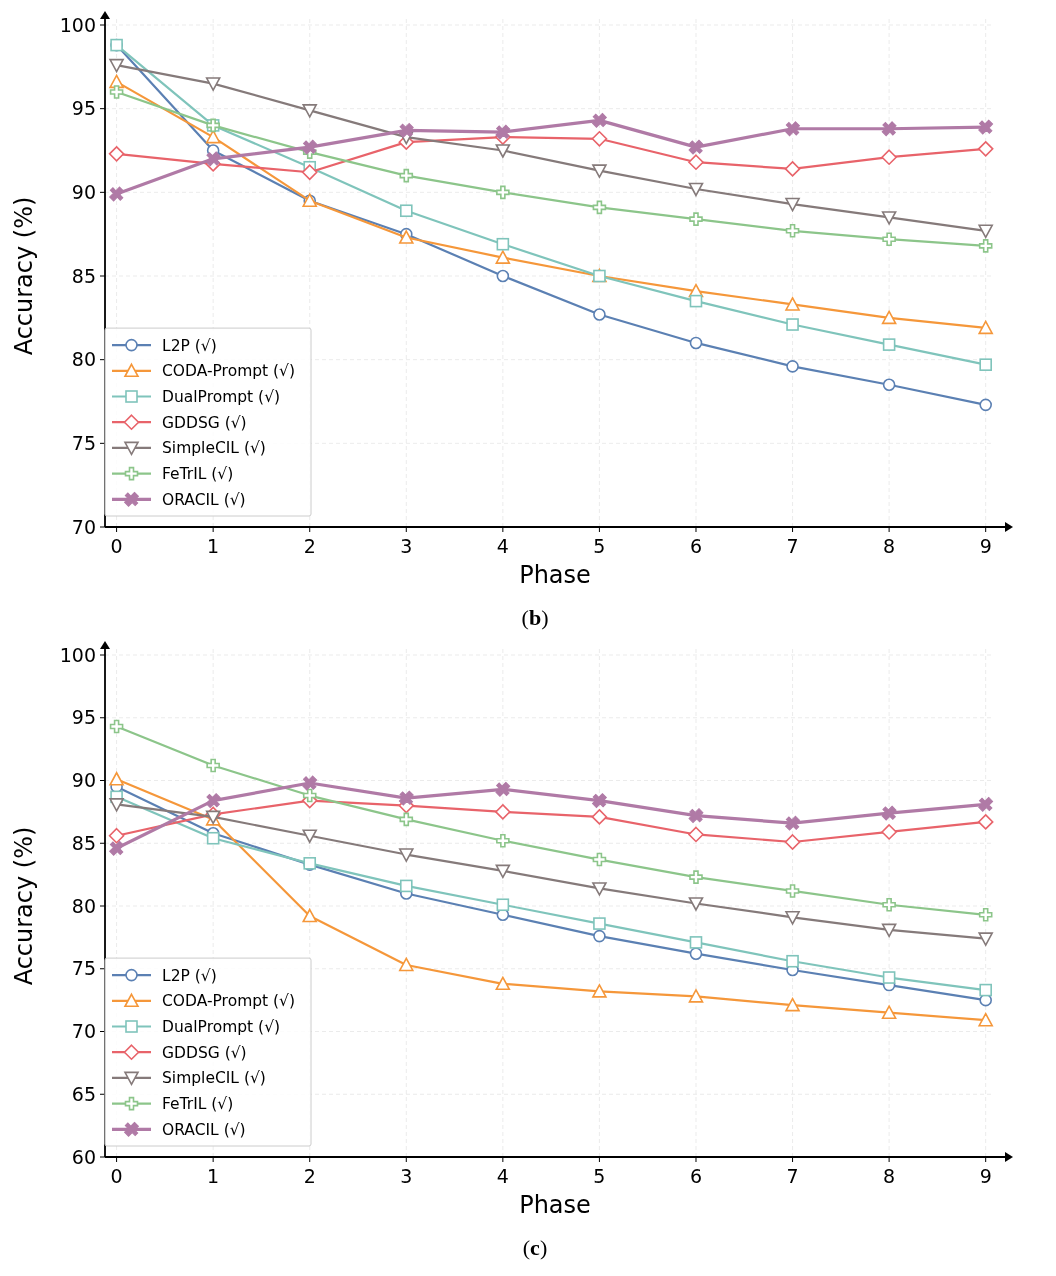  What do you see at coordinates (83, 1156) in the screenshot?
I see `y-tick-label: 60` at bounding box center [83, 1156].